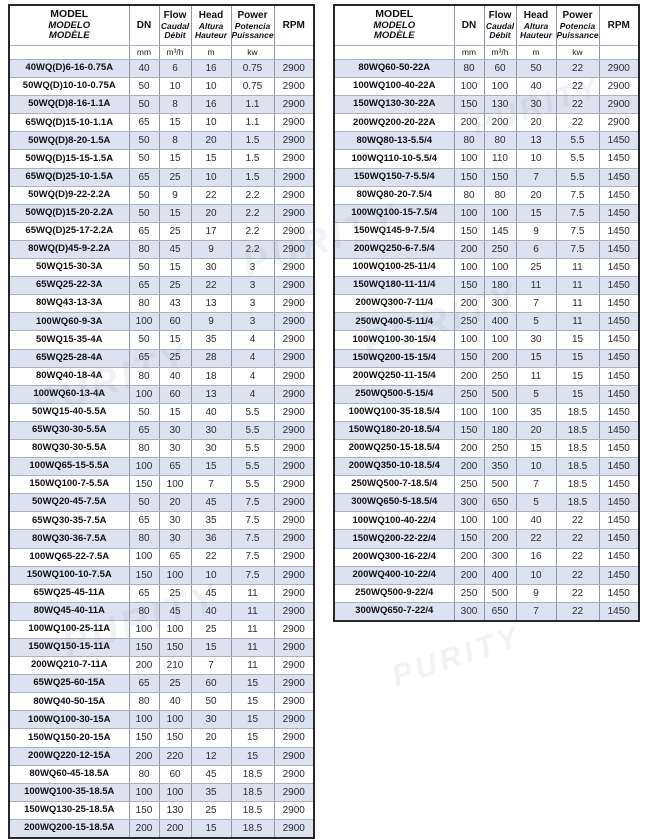  I want to click on head-cell: 15, so click(536, 358).